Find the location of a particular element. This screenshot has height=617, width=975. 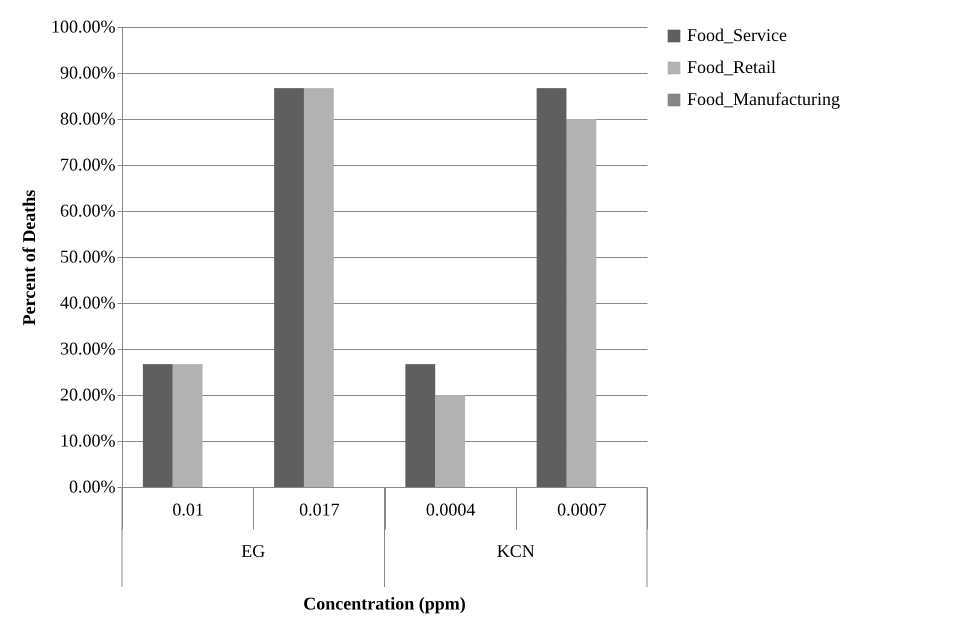

y-tick-label: 100.00% is located at coordinates (83, 26).